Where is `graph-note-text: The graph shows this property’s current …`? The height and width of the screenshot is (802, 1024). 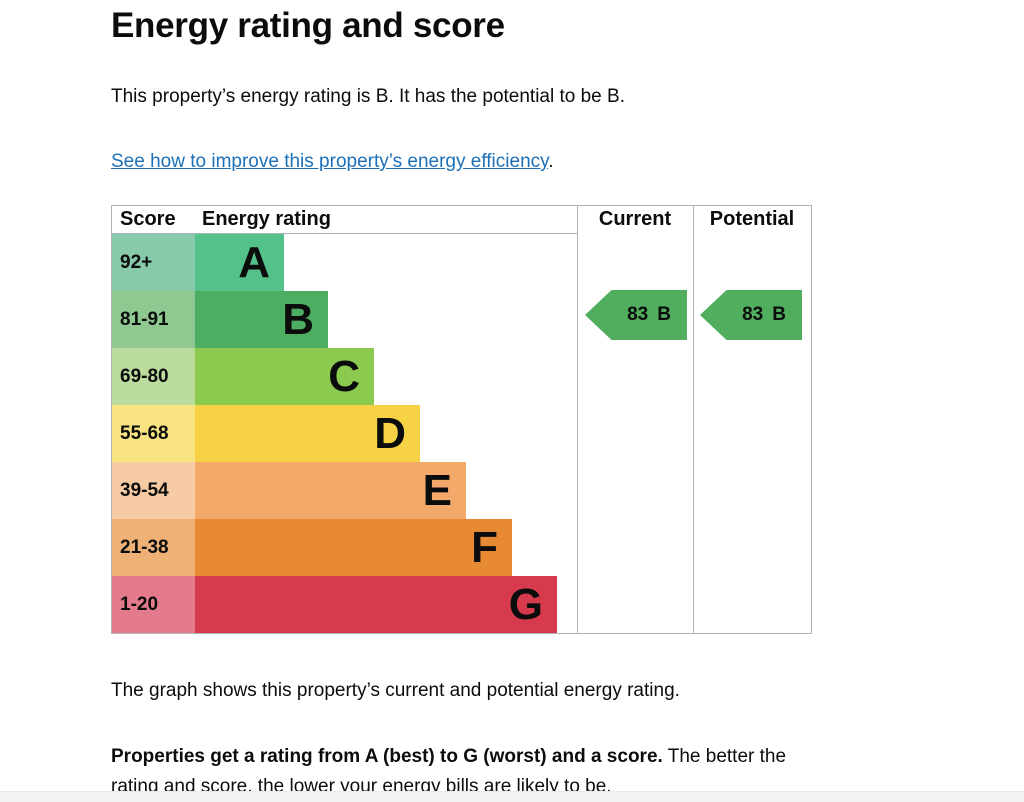
graph-note-text: The graph shows this property’s current … is located at coordinates (395, 690).